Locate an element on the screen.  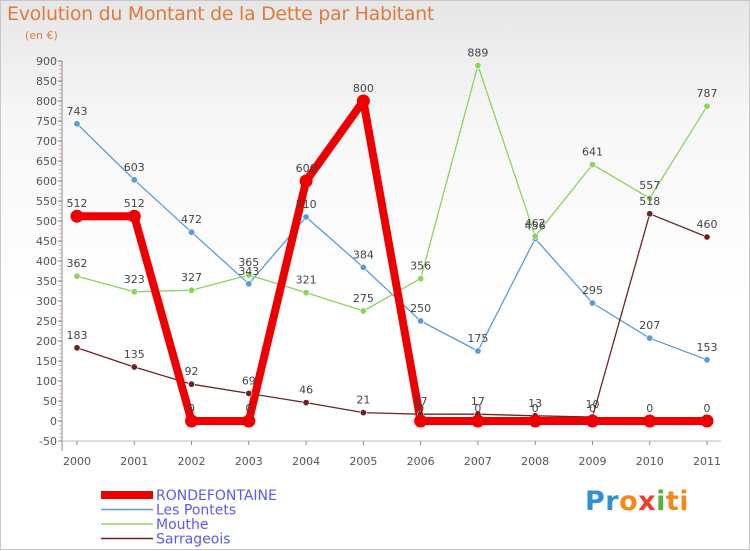
data-label-sarrageois: 13 is located at coordinates (535, 403).